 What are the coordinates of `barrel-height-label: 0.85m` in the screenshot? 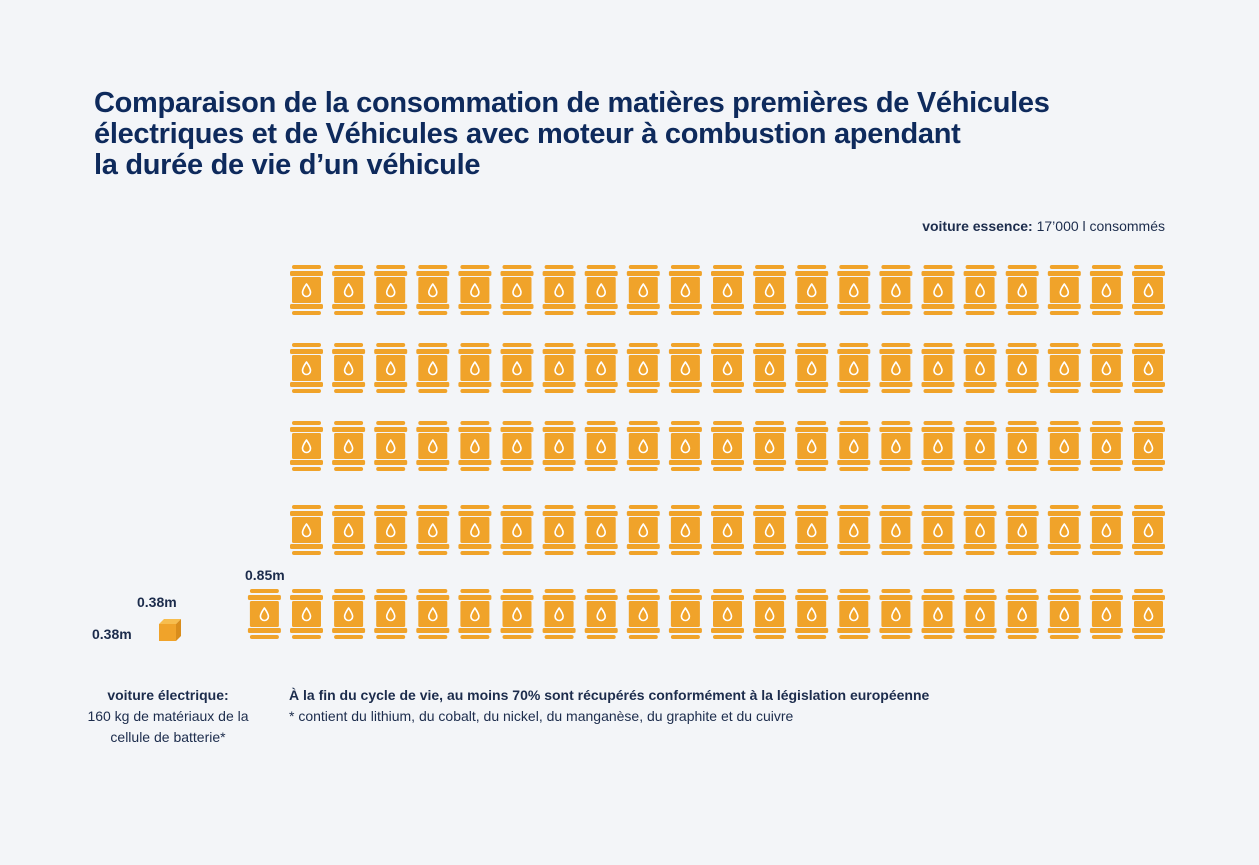 It's located at (265, 575).